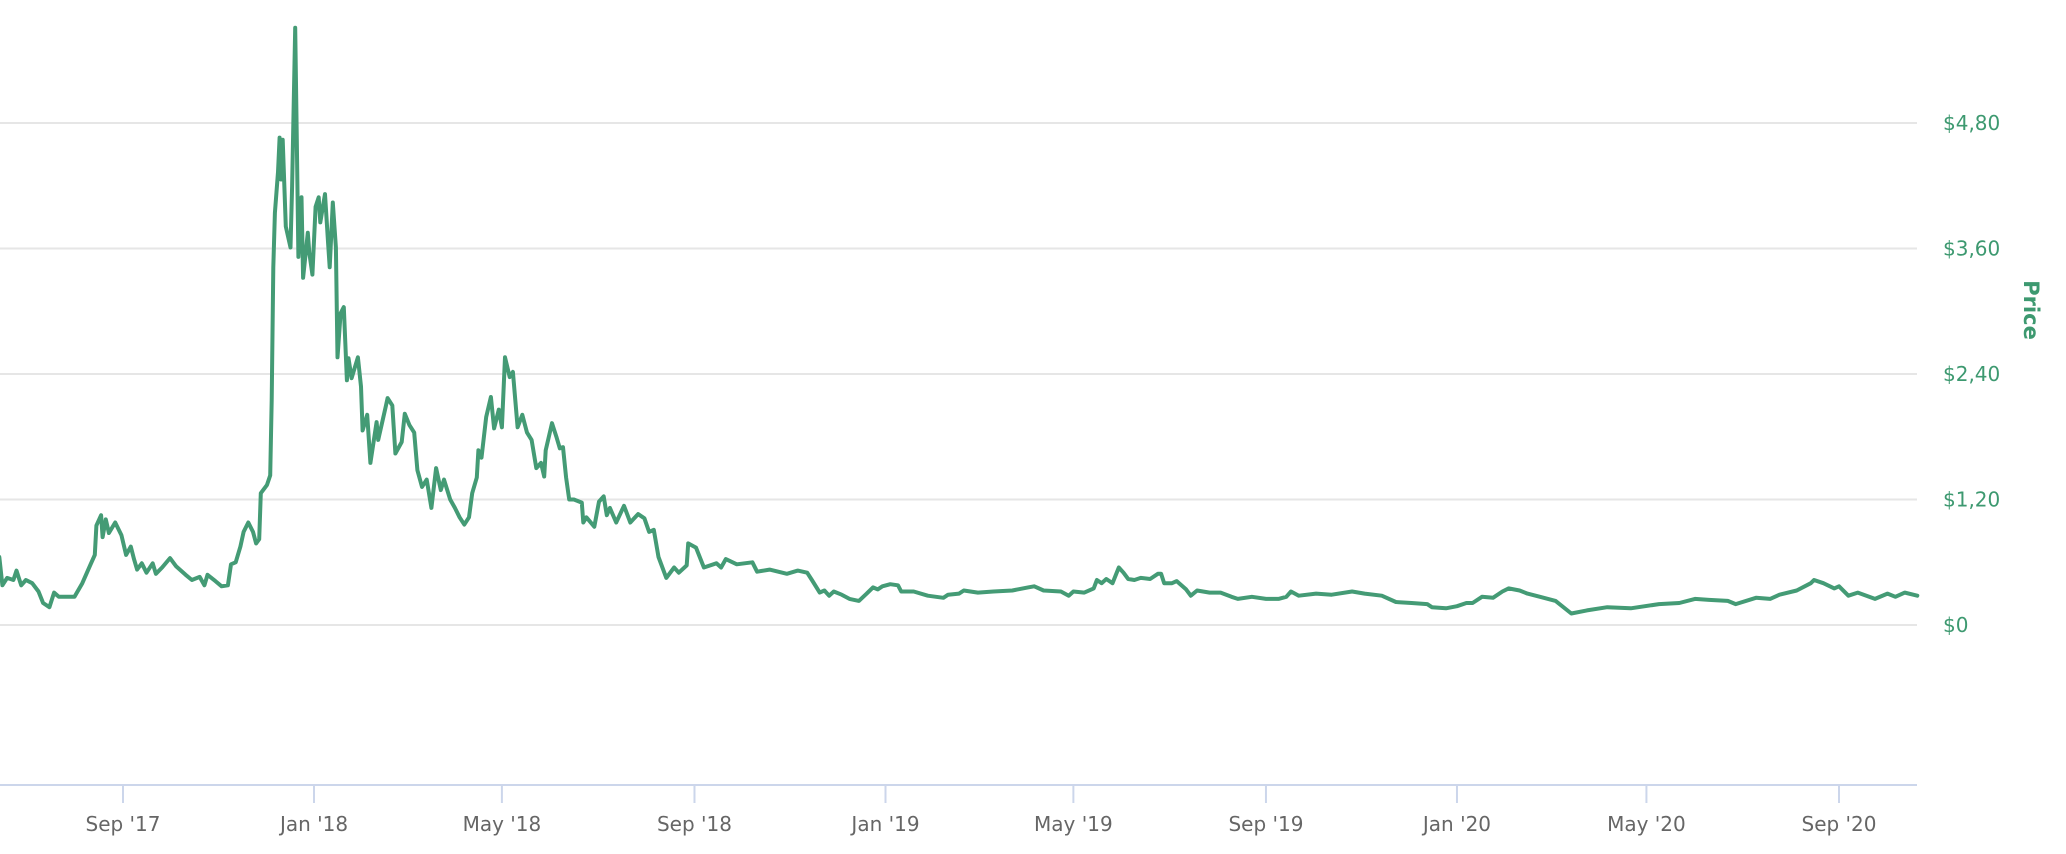  What do you see at coordinates (313, 824) in the screenshot?
I see `x-tick-label: Jan '18` at bounding box center [313, 824].